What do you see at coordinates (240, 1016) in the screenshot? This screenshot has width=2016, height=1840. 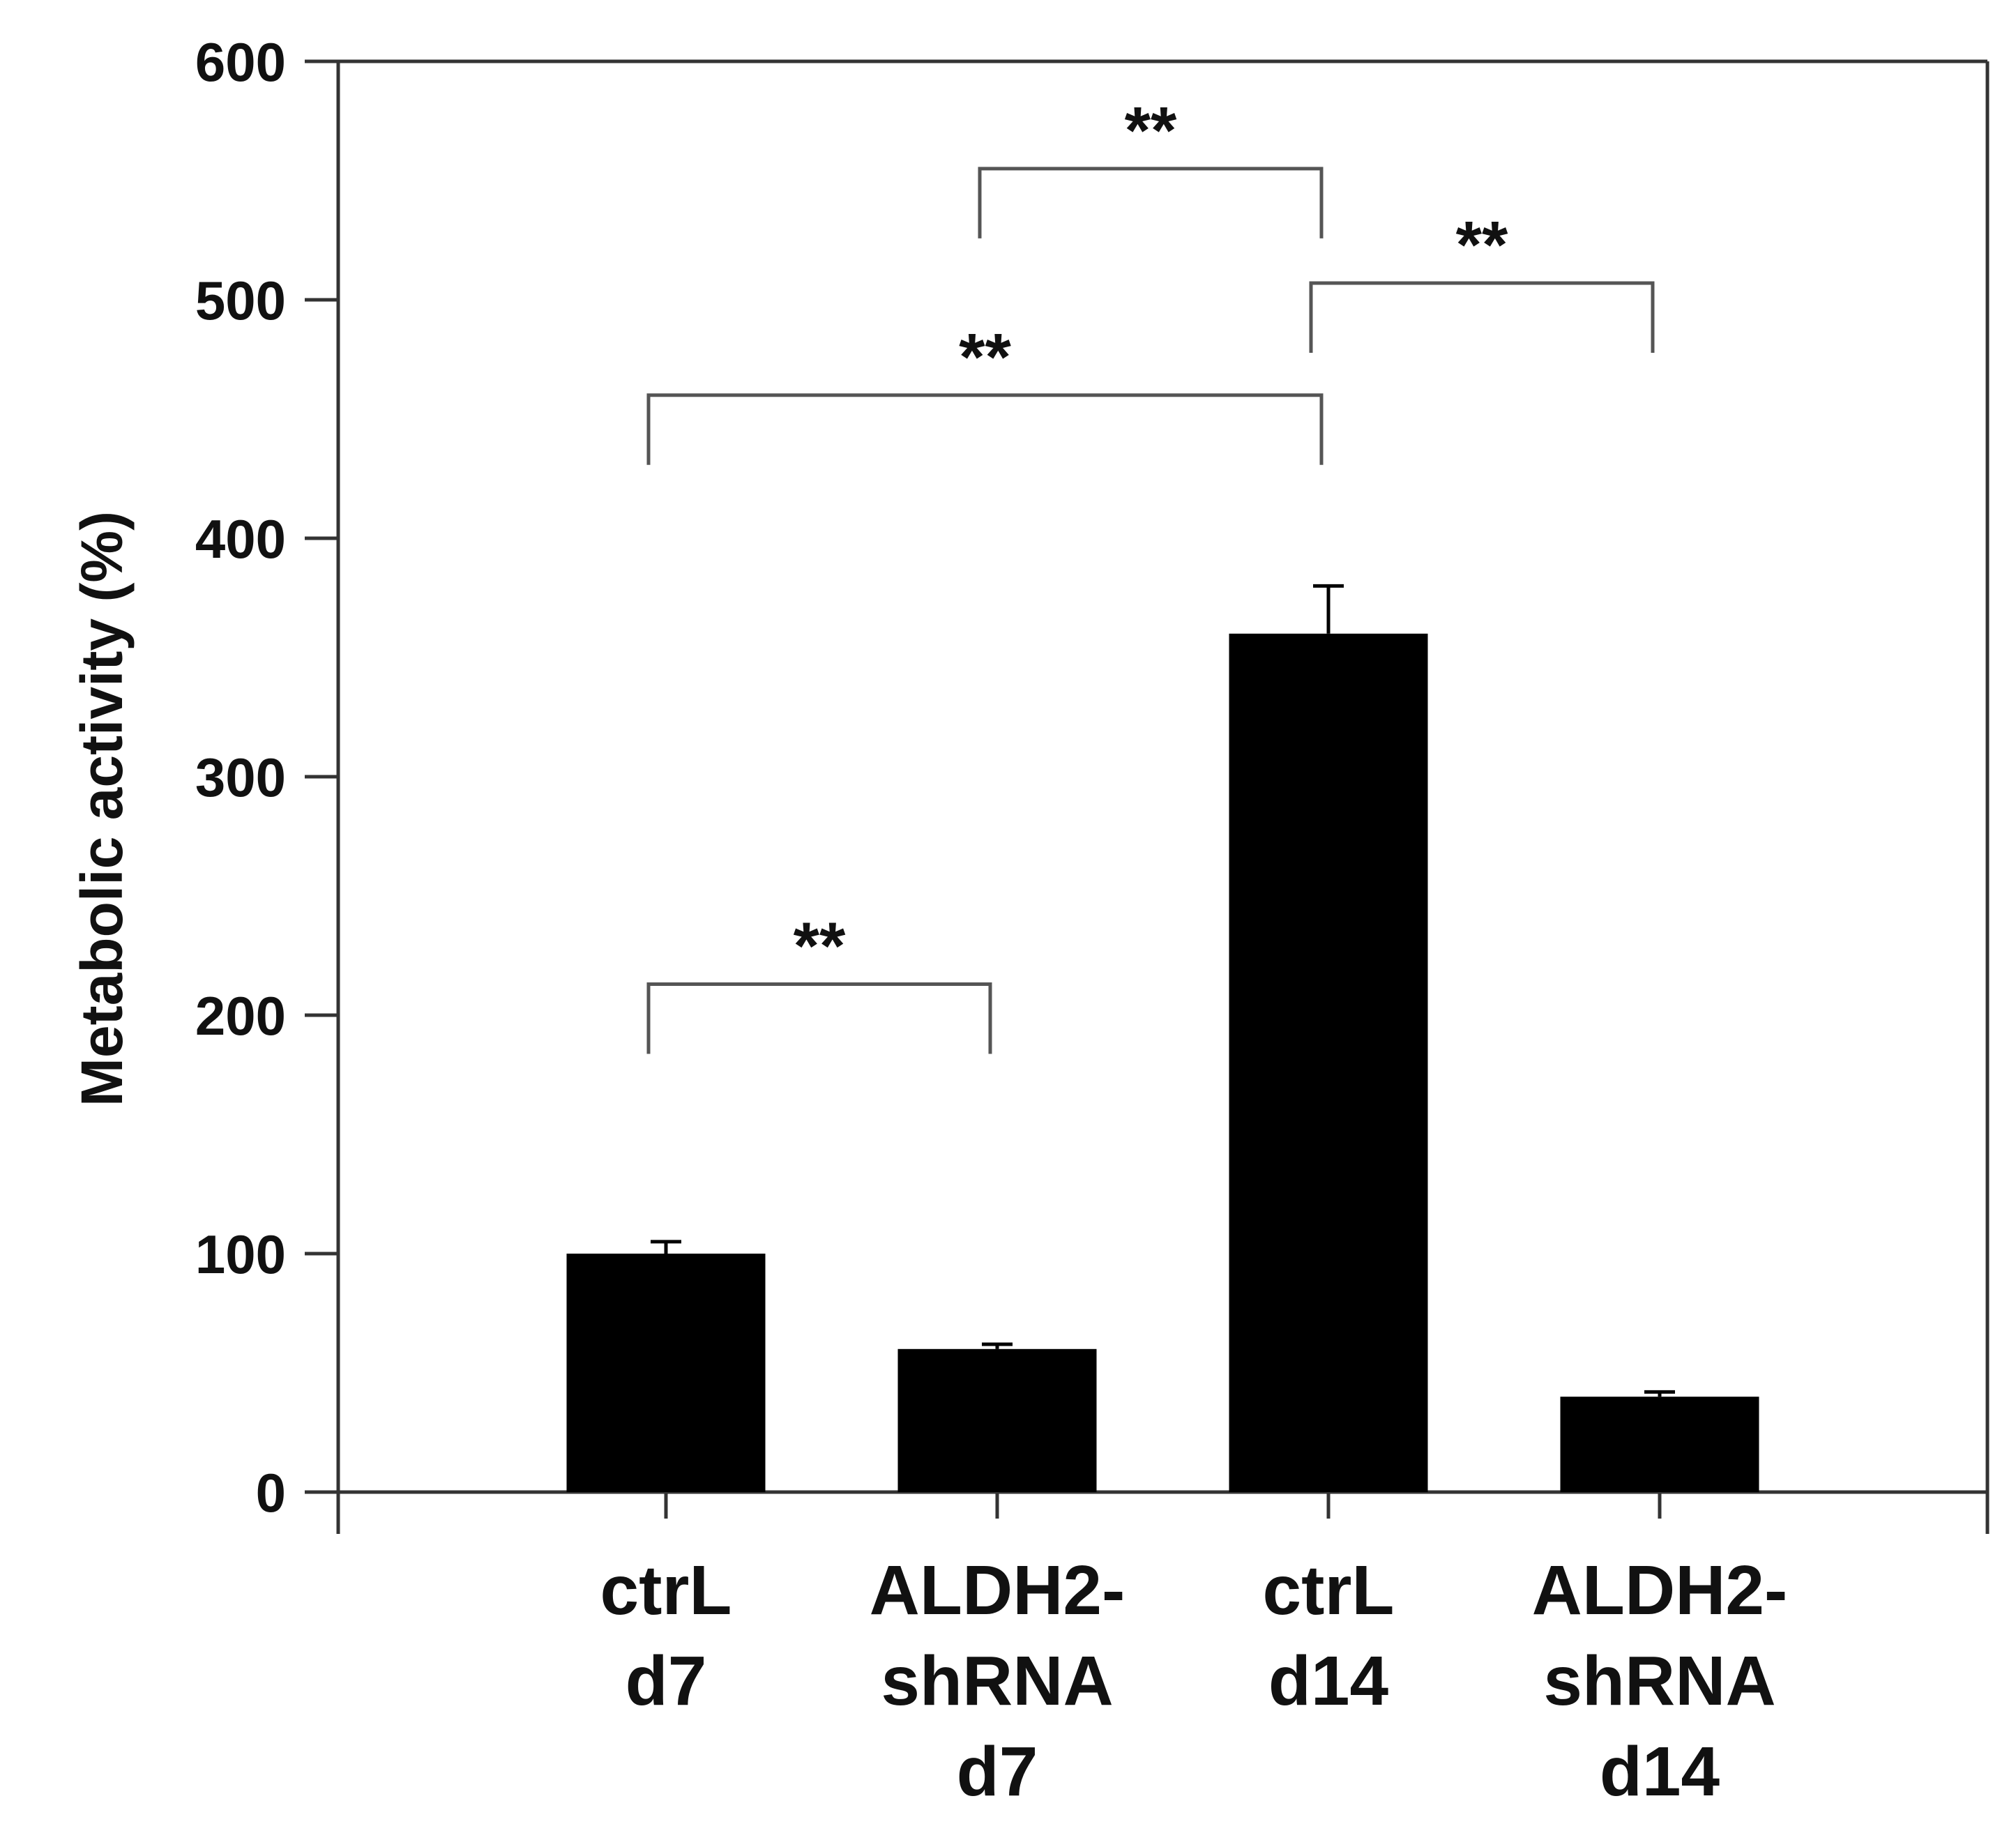 I see `y-tick-label: 200` at bounding box center [240, 1016].